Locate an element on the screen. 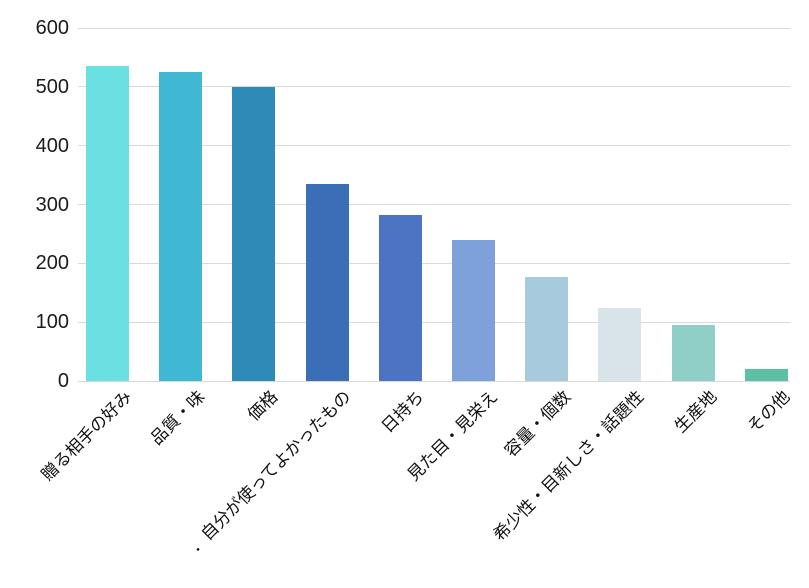 The image size is (809, 588). y-tick-label-400: 400 is located at coordinates (52, 145).